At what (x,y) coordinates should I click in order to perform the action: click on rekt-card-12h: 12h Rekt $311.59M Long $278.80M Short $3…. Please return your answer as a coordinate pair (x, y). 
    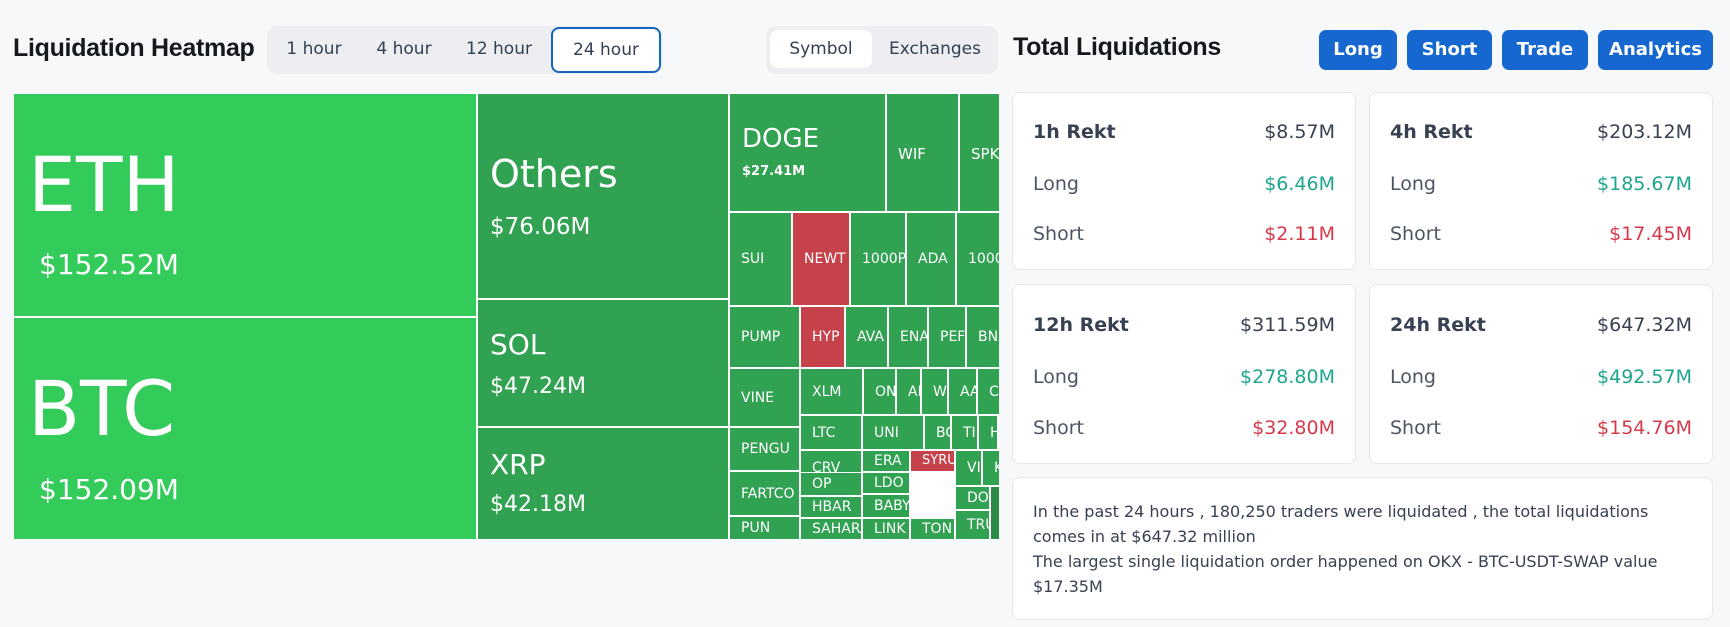
    Looking at the image, I should click on (1184, 374).